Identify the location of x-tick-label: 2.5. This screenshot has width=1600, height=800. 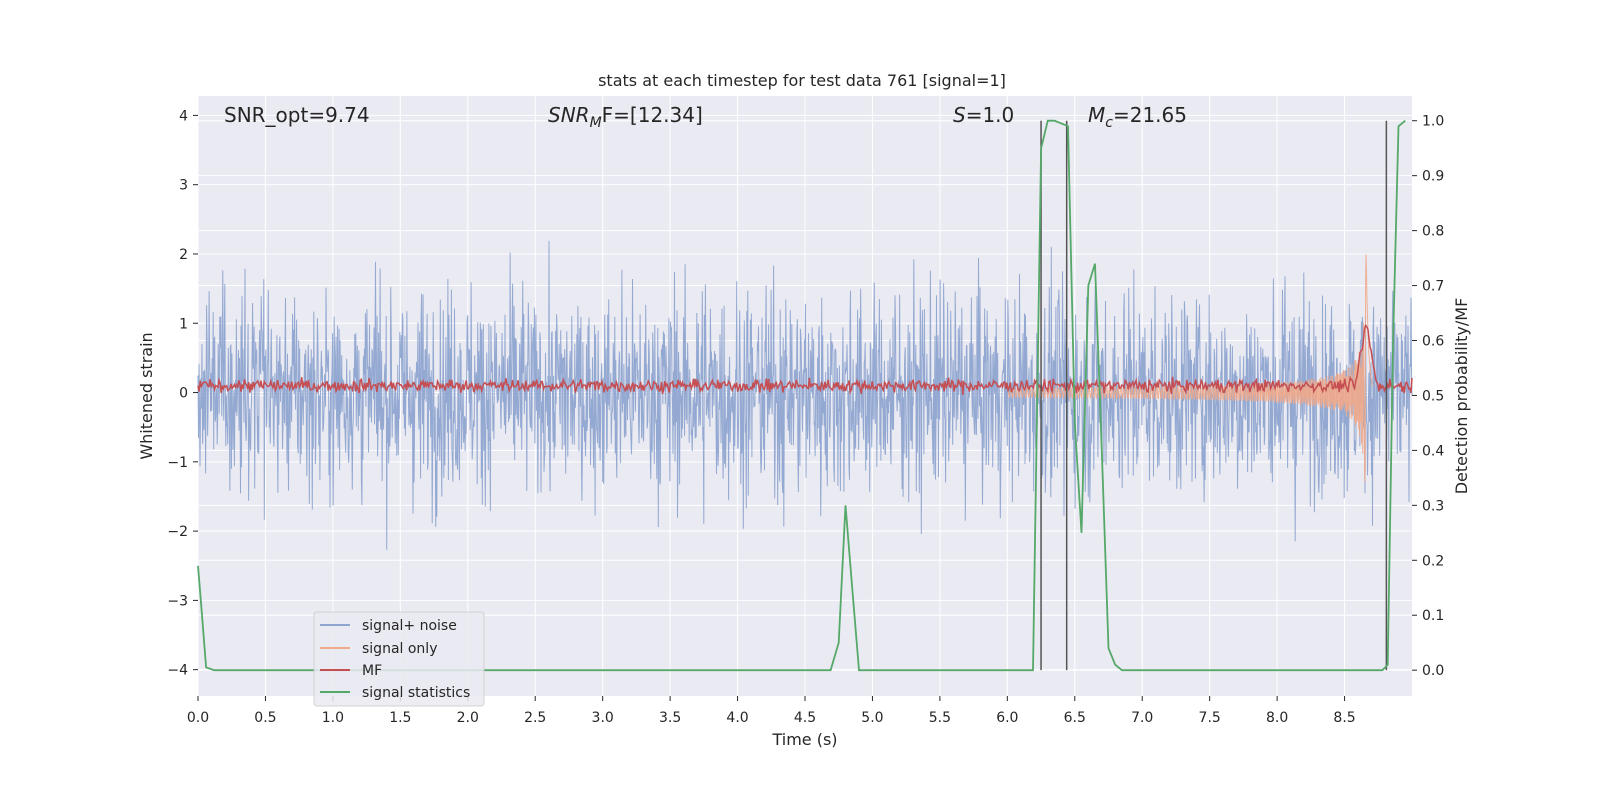
(535, 718).